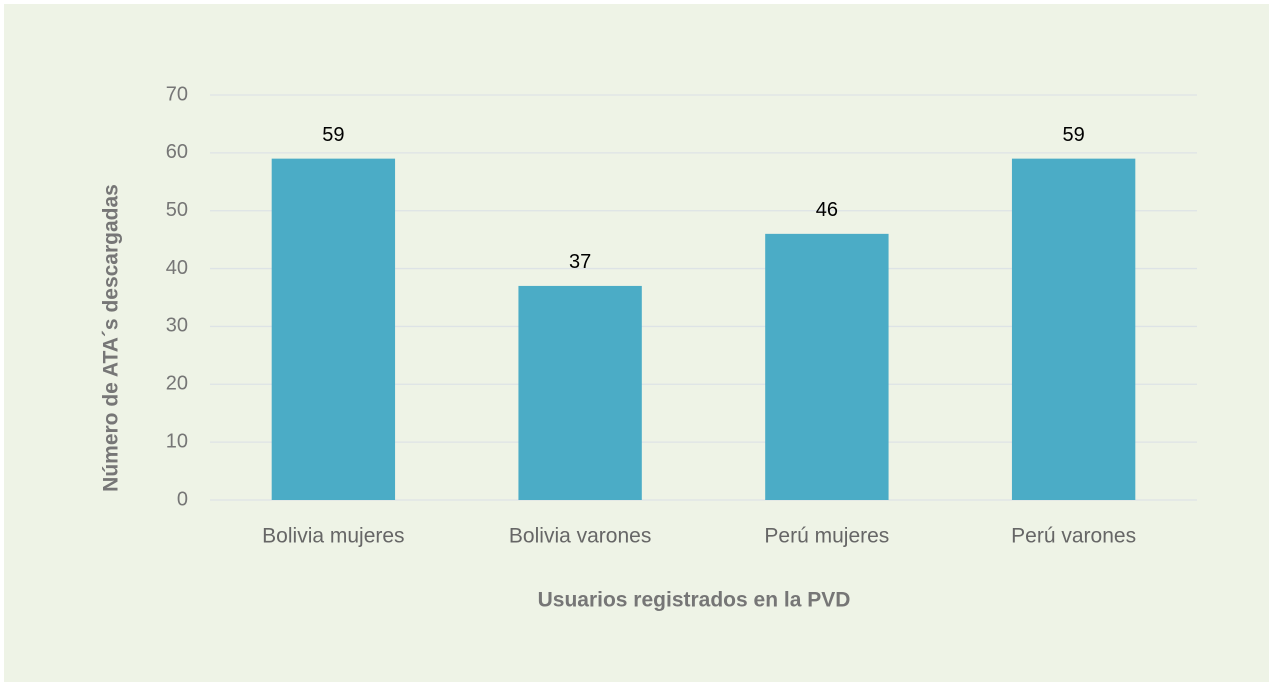 This screenshot has width=1273, height=686. Describe the element at coordinates (111, 338) in the screenshot. I see `y-axis-title: Número de ATA´s descargadas` at that location.